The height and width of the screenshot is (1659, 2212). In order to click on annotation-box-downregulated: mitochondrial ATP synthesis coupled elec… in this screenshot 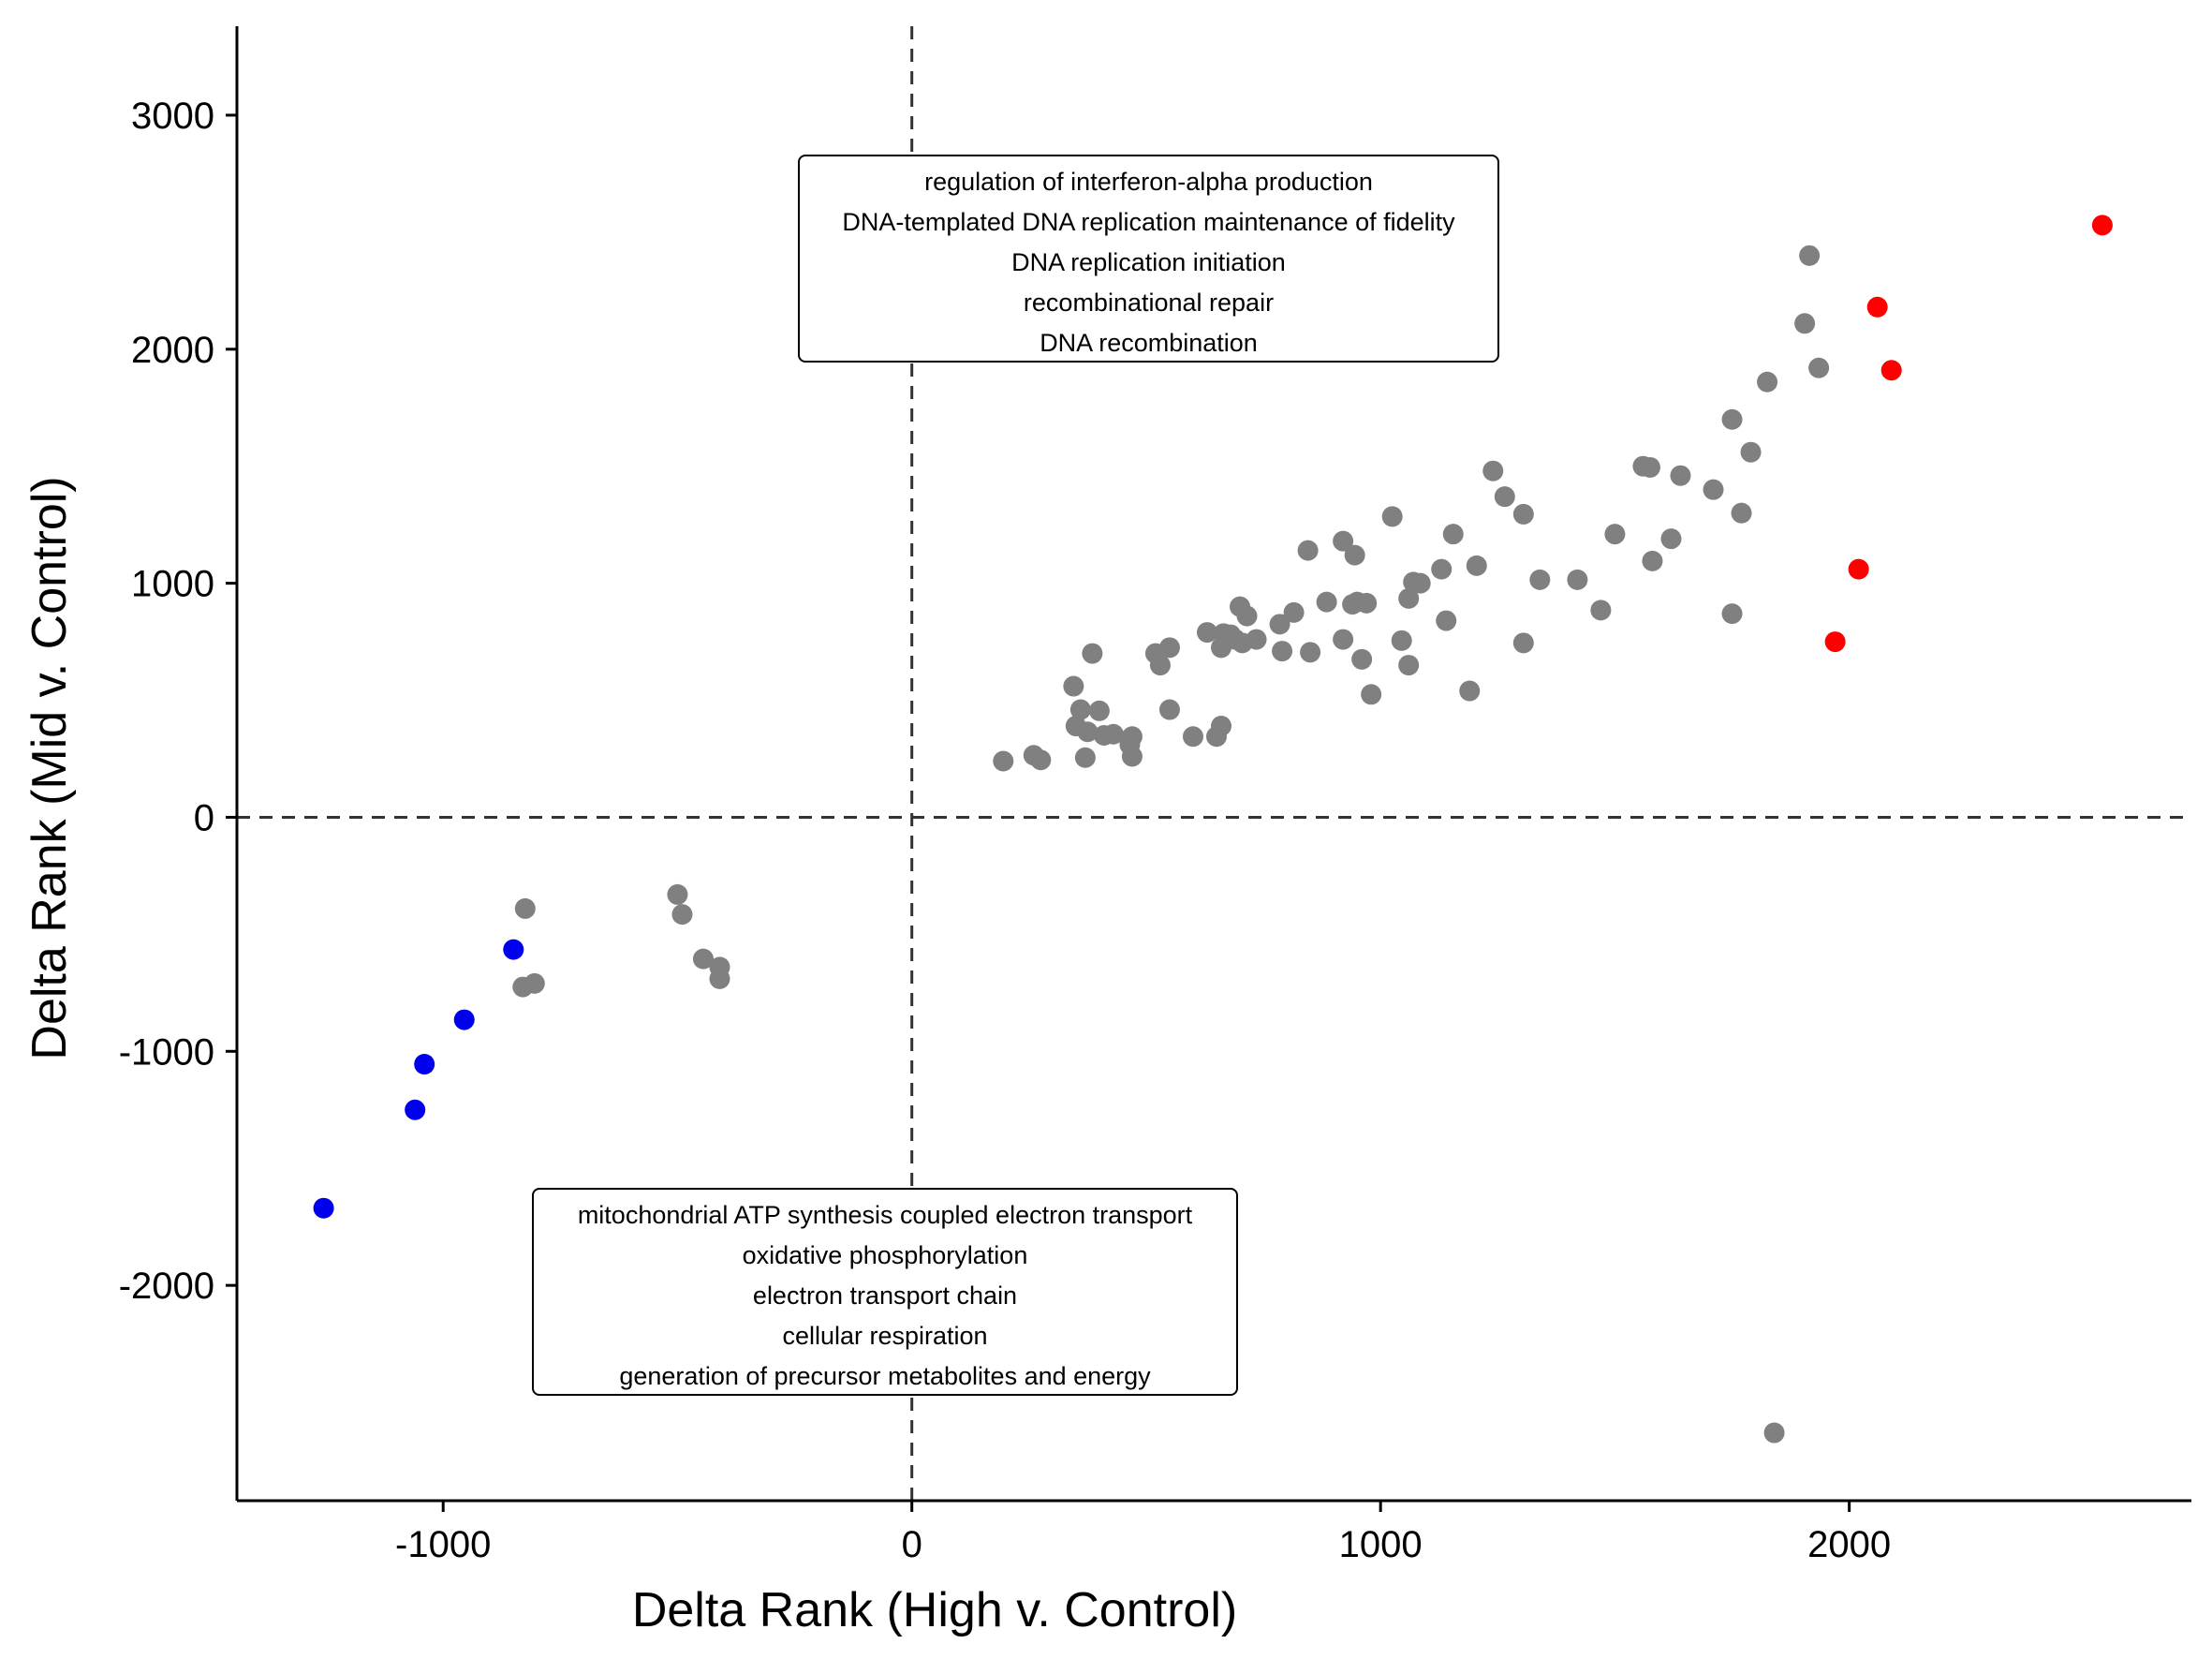, I will do `click(885, 1292)`.